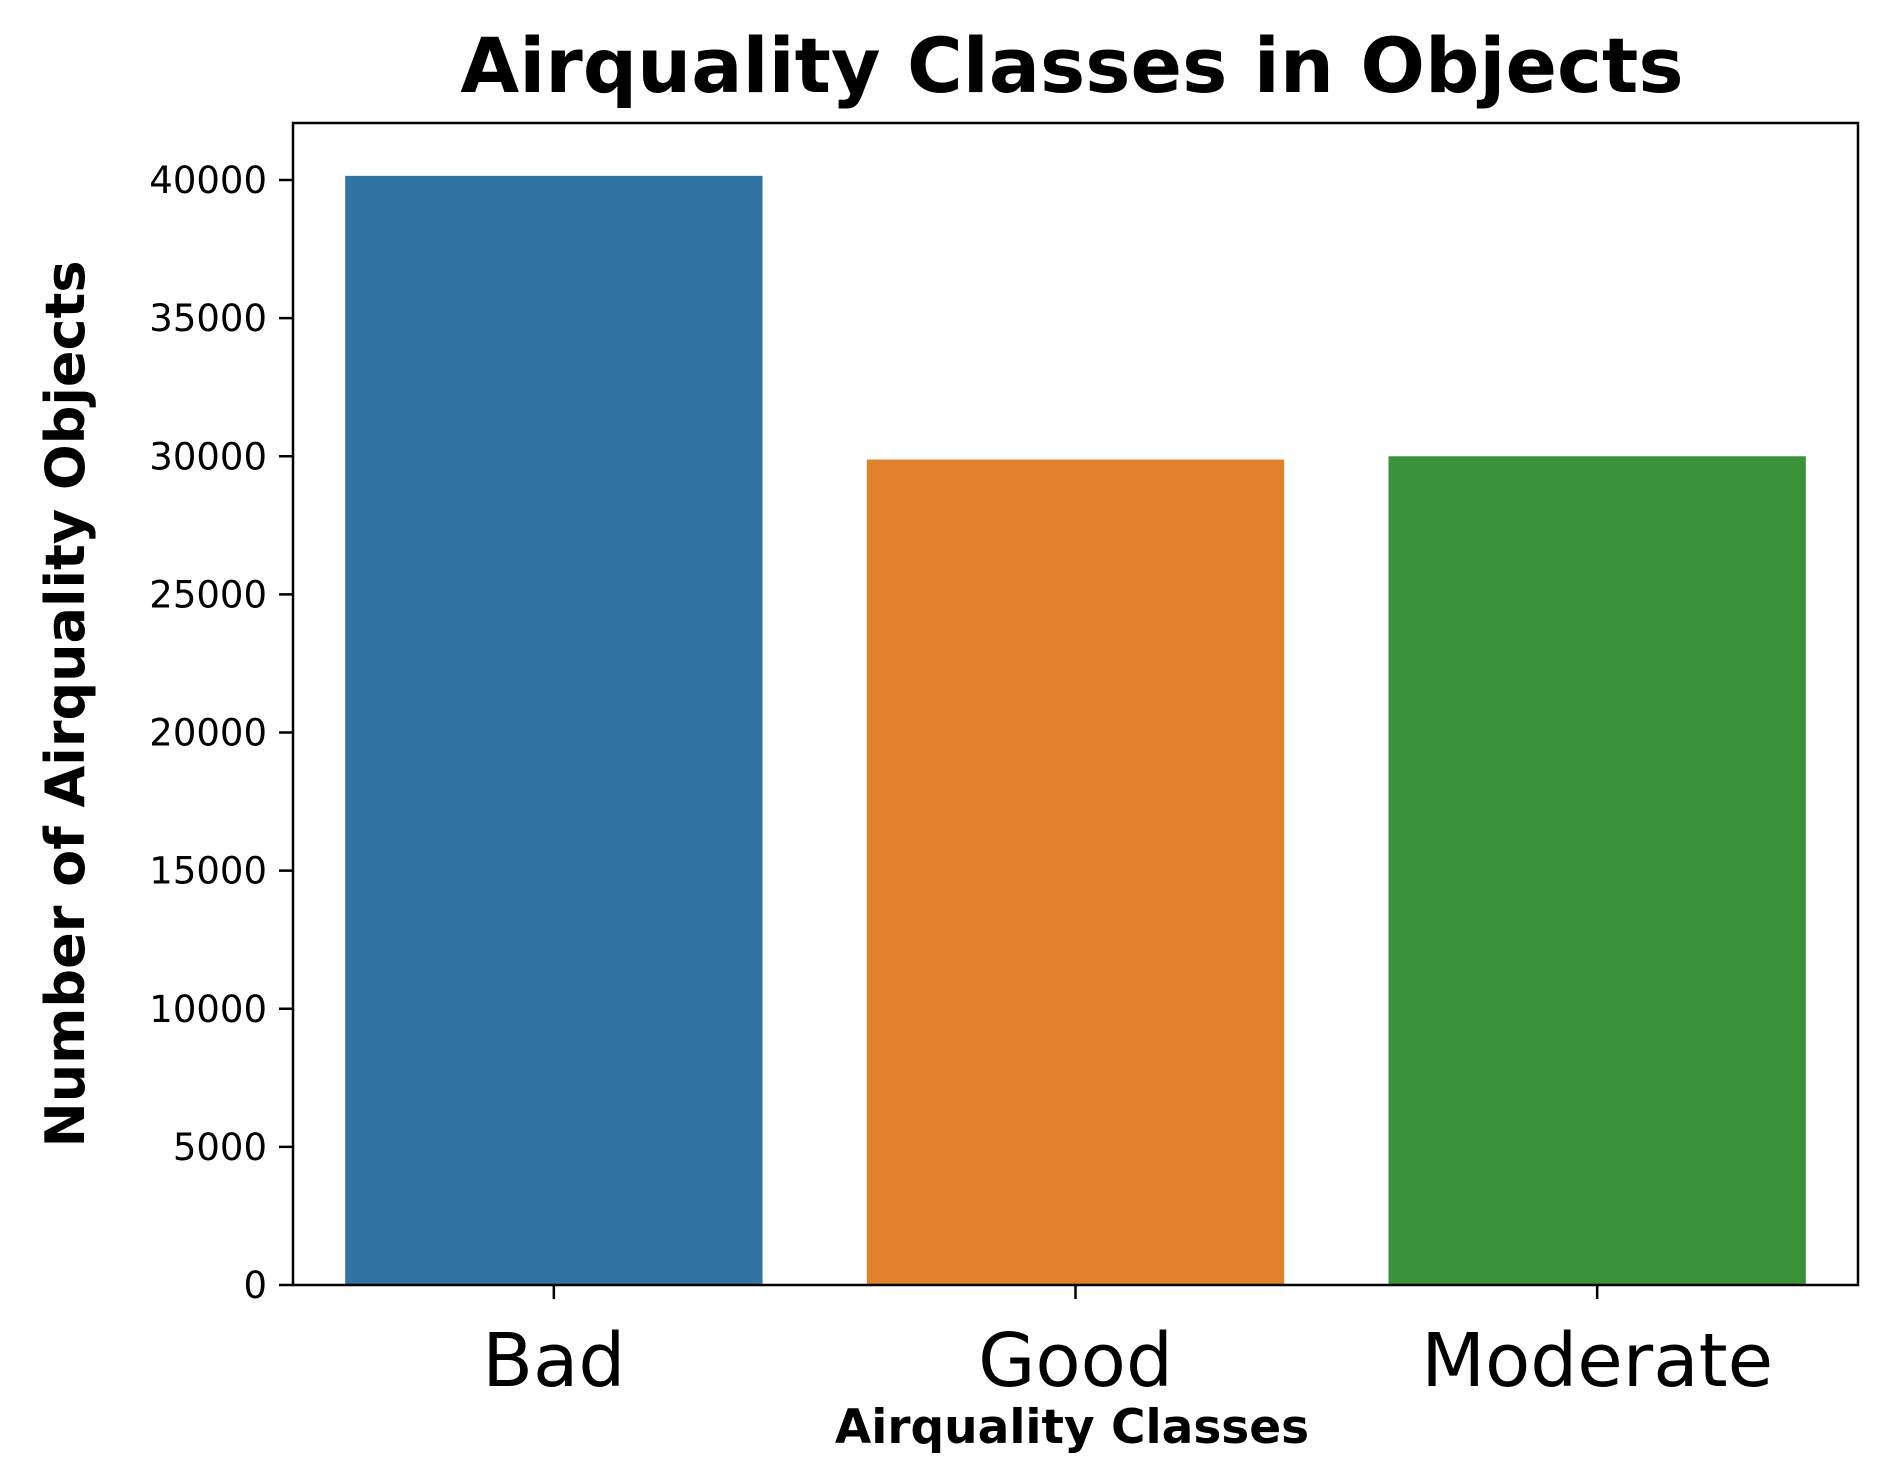 The width and height of the screenshot is (1888, 1481). I want to click on y-tick-label: 10000, so click(208, 1009).